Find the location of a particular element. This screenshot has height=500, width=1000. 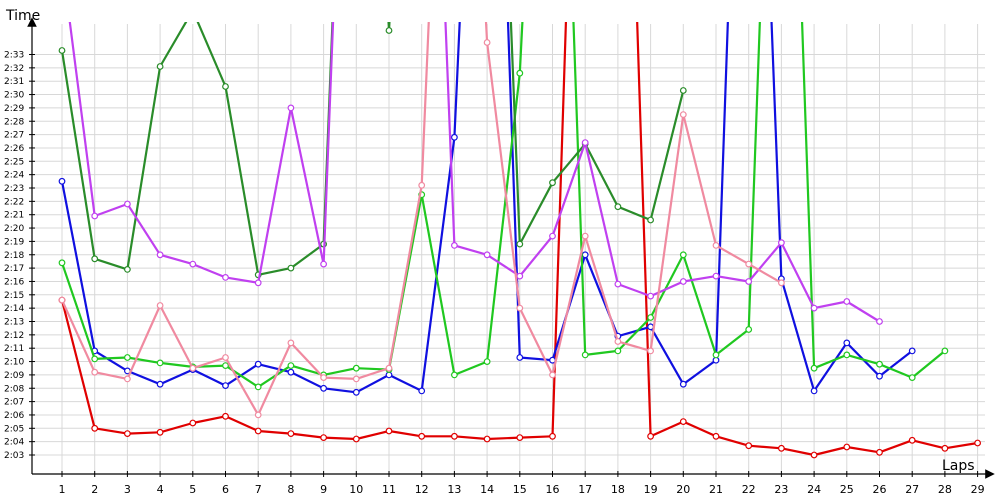

y-tick-label: 2:20 is located at coordinates (14, 229).